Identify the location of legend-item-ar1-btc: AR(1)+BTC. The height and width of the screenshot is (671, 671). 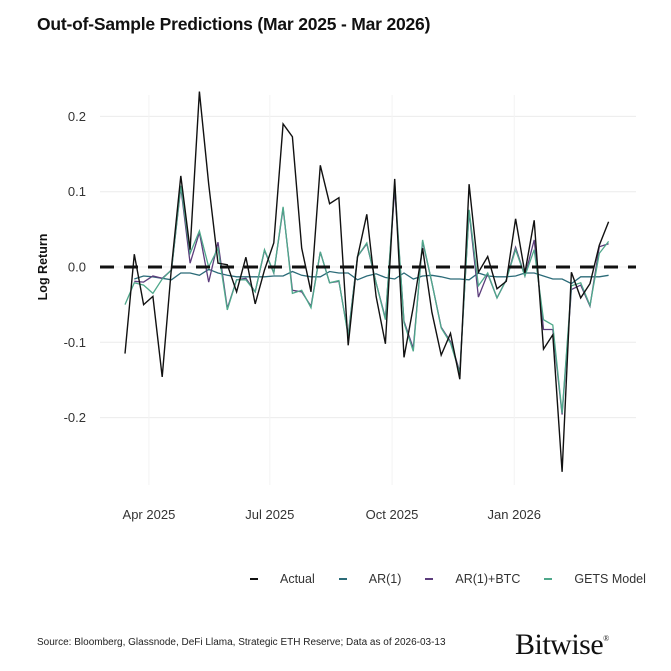
(472, 579).